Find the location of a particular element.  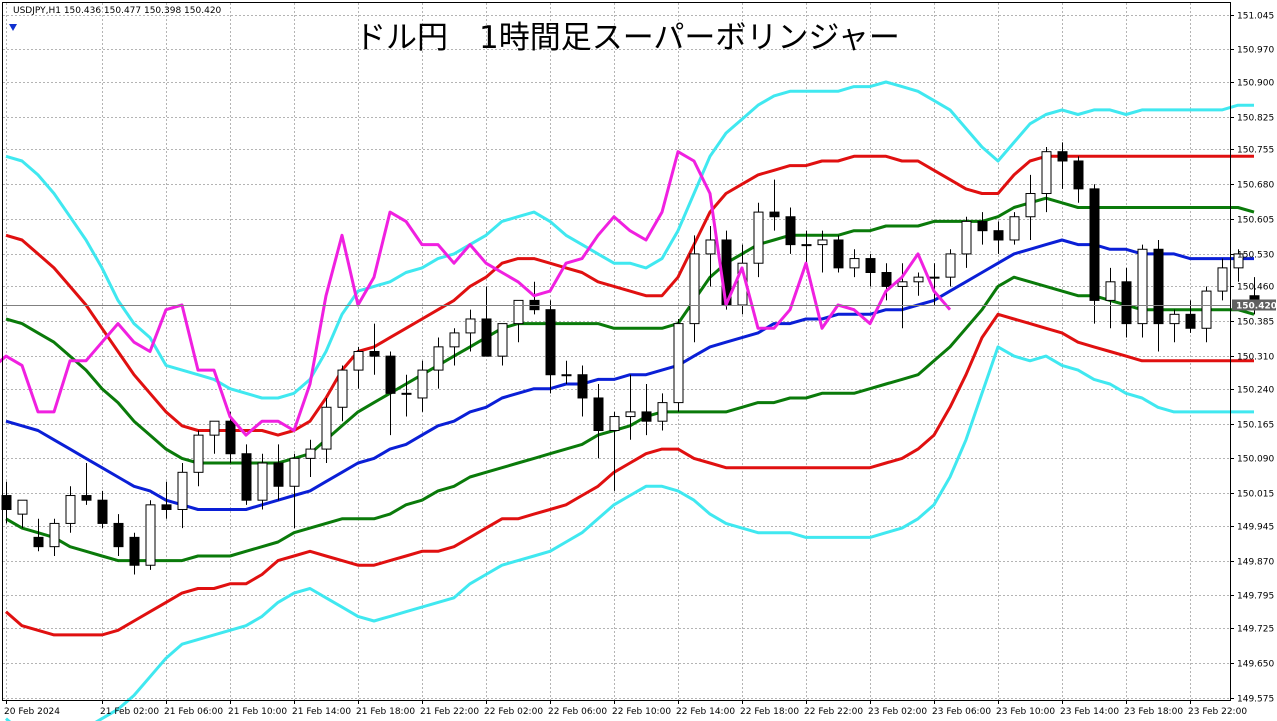

time-tick-label: 21 Feb 18:00 is located at coordinates (385, 712).